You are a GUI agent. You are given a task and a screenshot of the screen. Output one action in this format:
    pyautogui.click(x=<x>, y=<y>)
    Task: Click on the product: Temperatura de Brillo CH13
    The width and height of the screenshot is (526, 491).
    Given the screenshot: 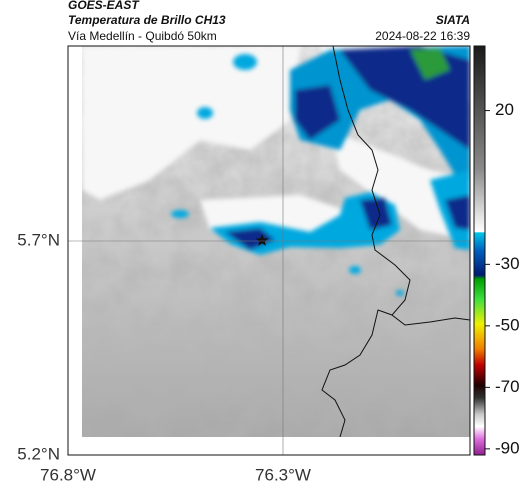 What is the action you would take?
    pyautogui.click(x=147, y=20)
    